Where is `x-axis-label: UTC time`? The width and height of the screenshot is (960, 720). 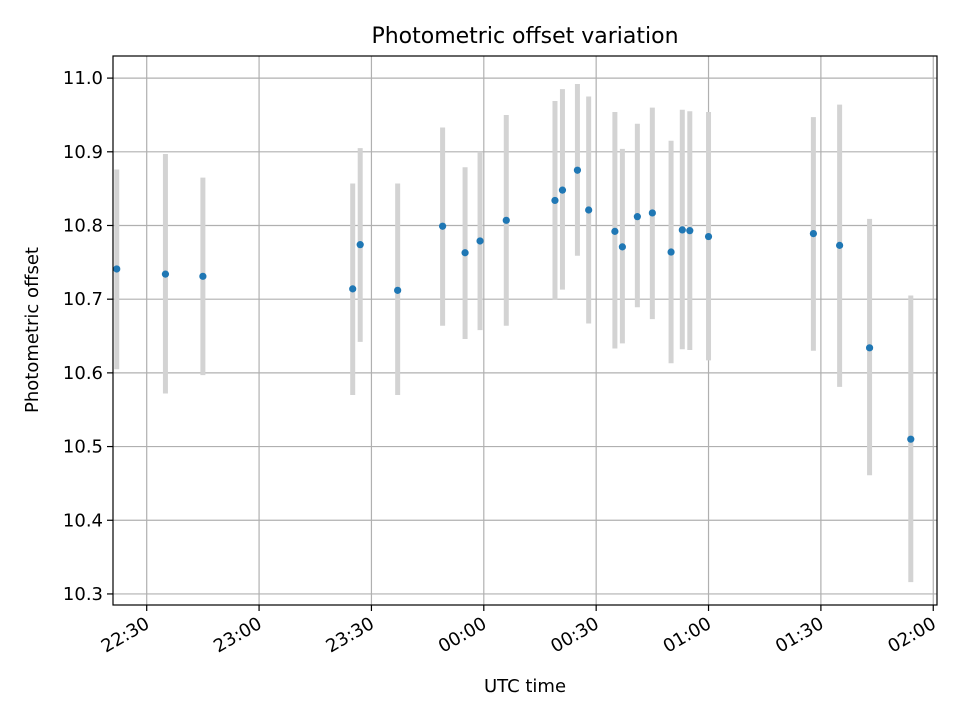 x-axis-label: UTC time is located at coordinates (525, 686).